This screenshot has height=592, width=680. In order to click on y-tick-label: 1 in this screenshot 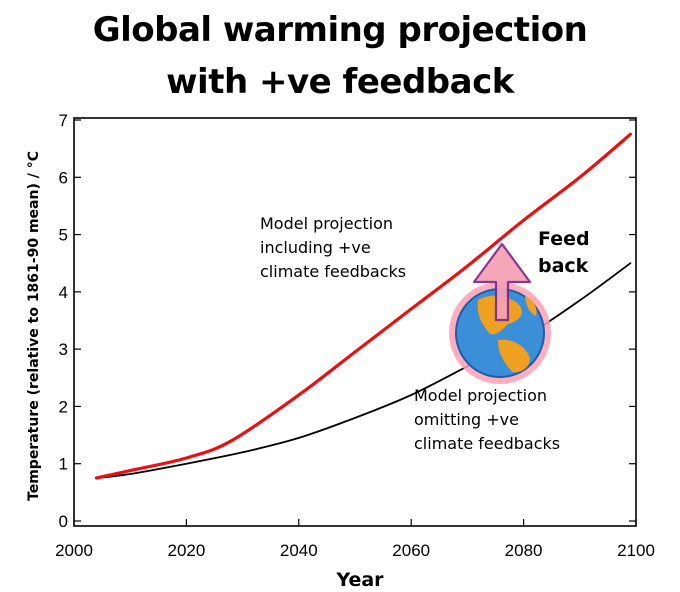, I will do `click(63, 464)`.